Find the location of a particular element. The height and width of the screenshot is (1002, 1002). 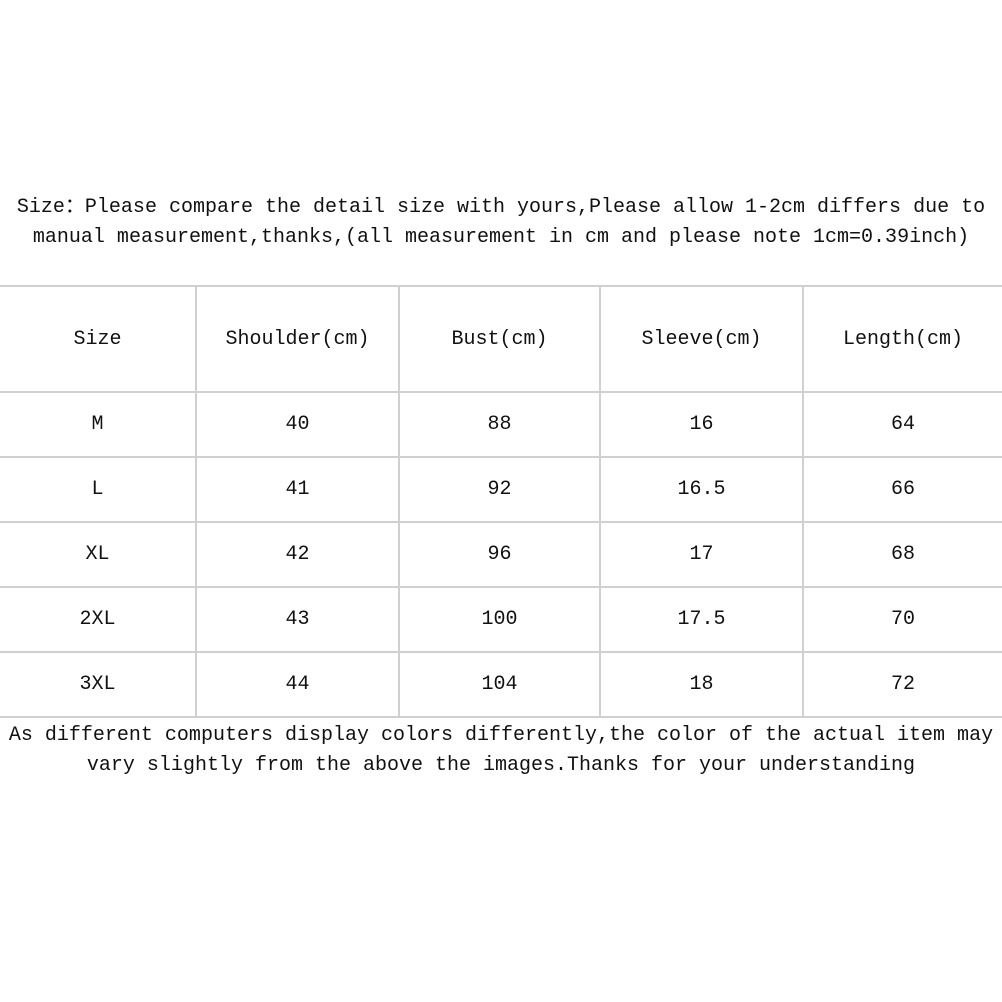

cell-length: 70 is located at coordinates (902, 619).